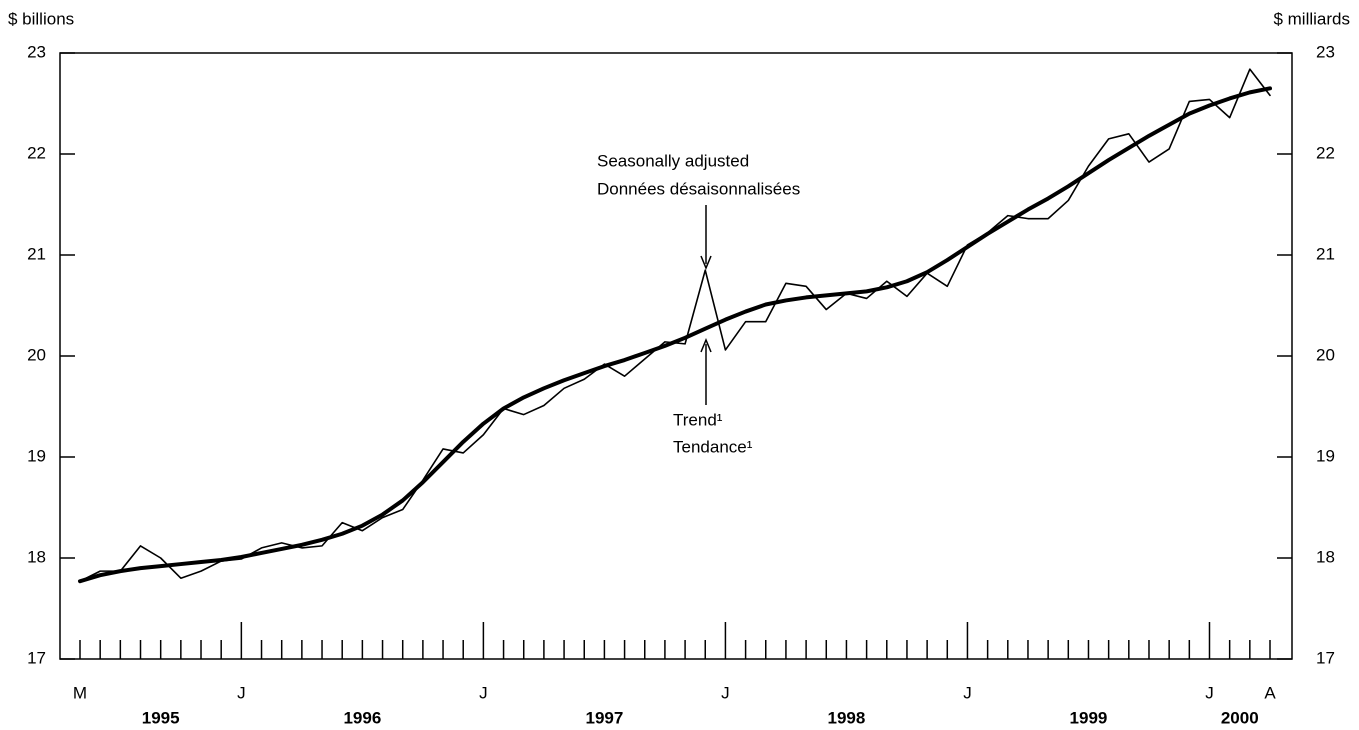  What do you see at coordinates (698, 188) in the screenshot?
I see `annotation: Données désaisonnalisées` at bounding box center [698, 188].